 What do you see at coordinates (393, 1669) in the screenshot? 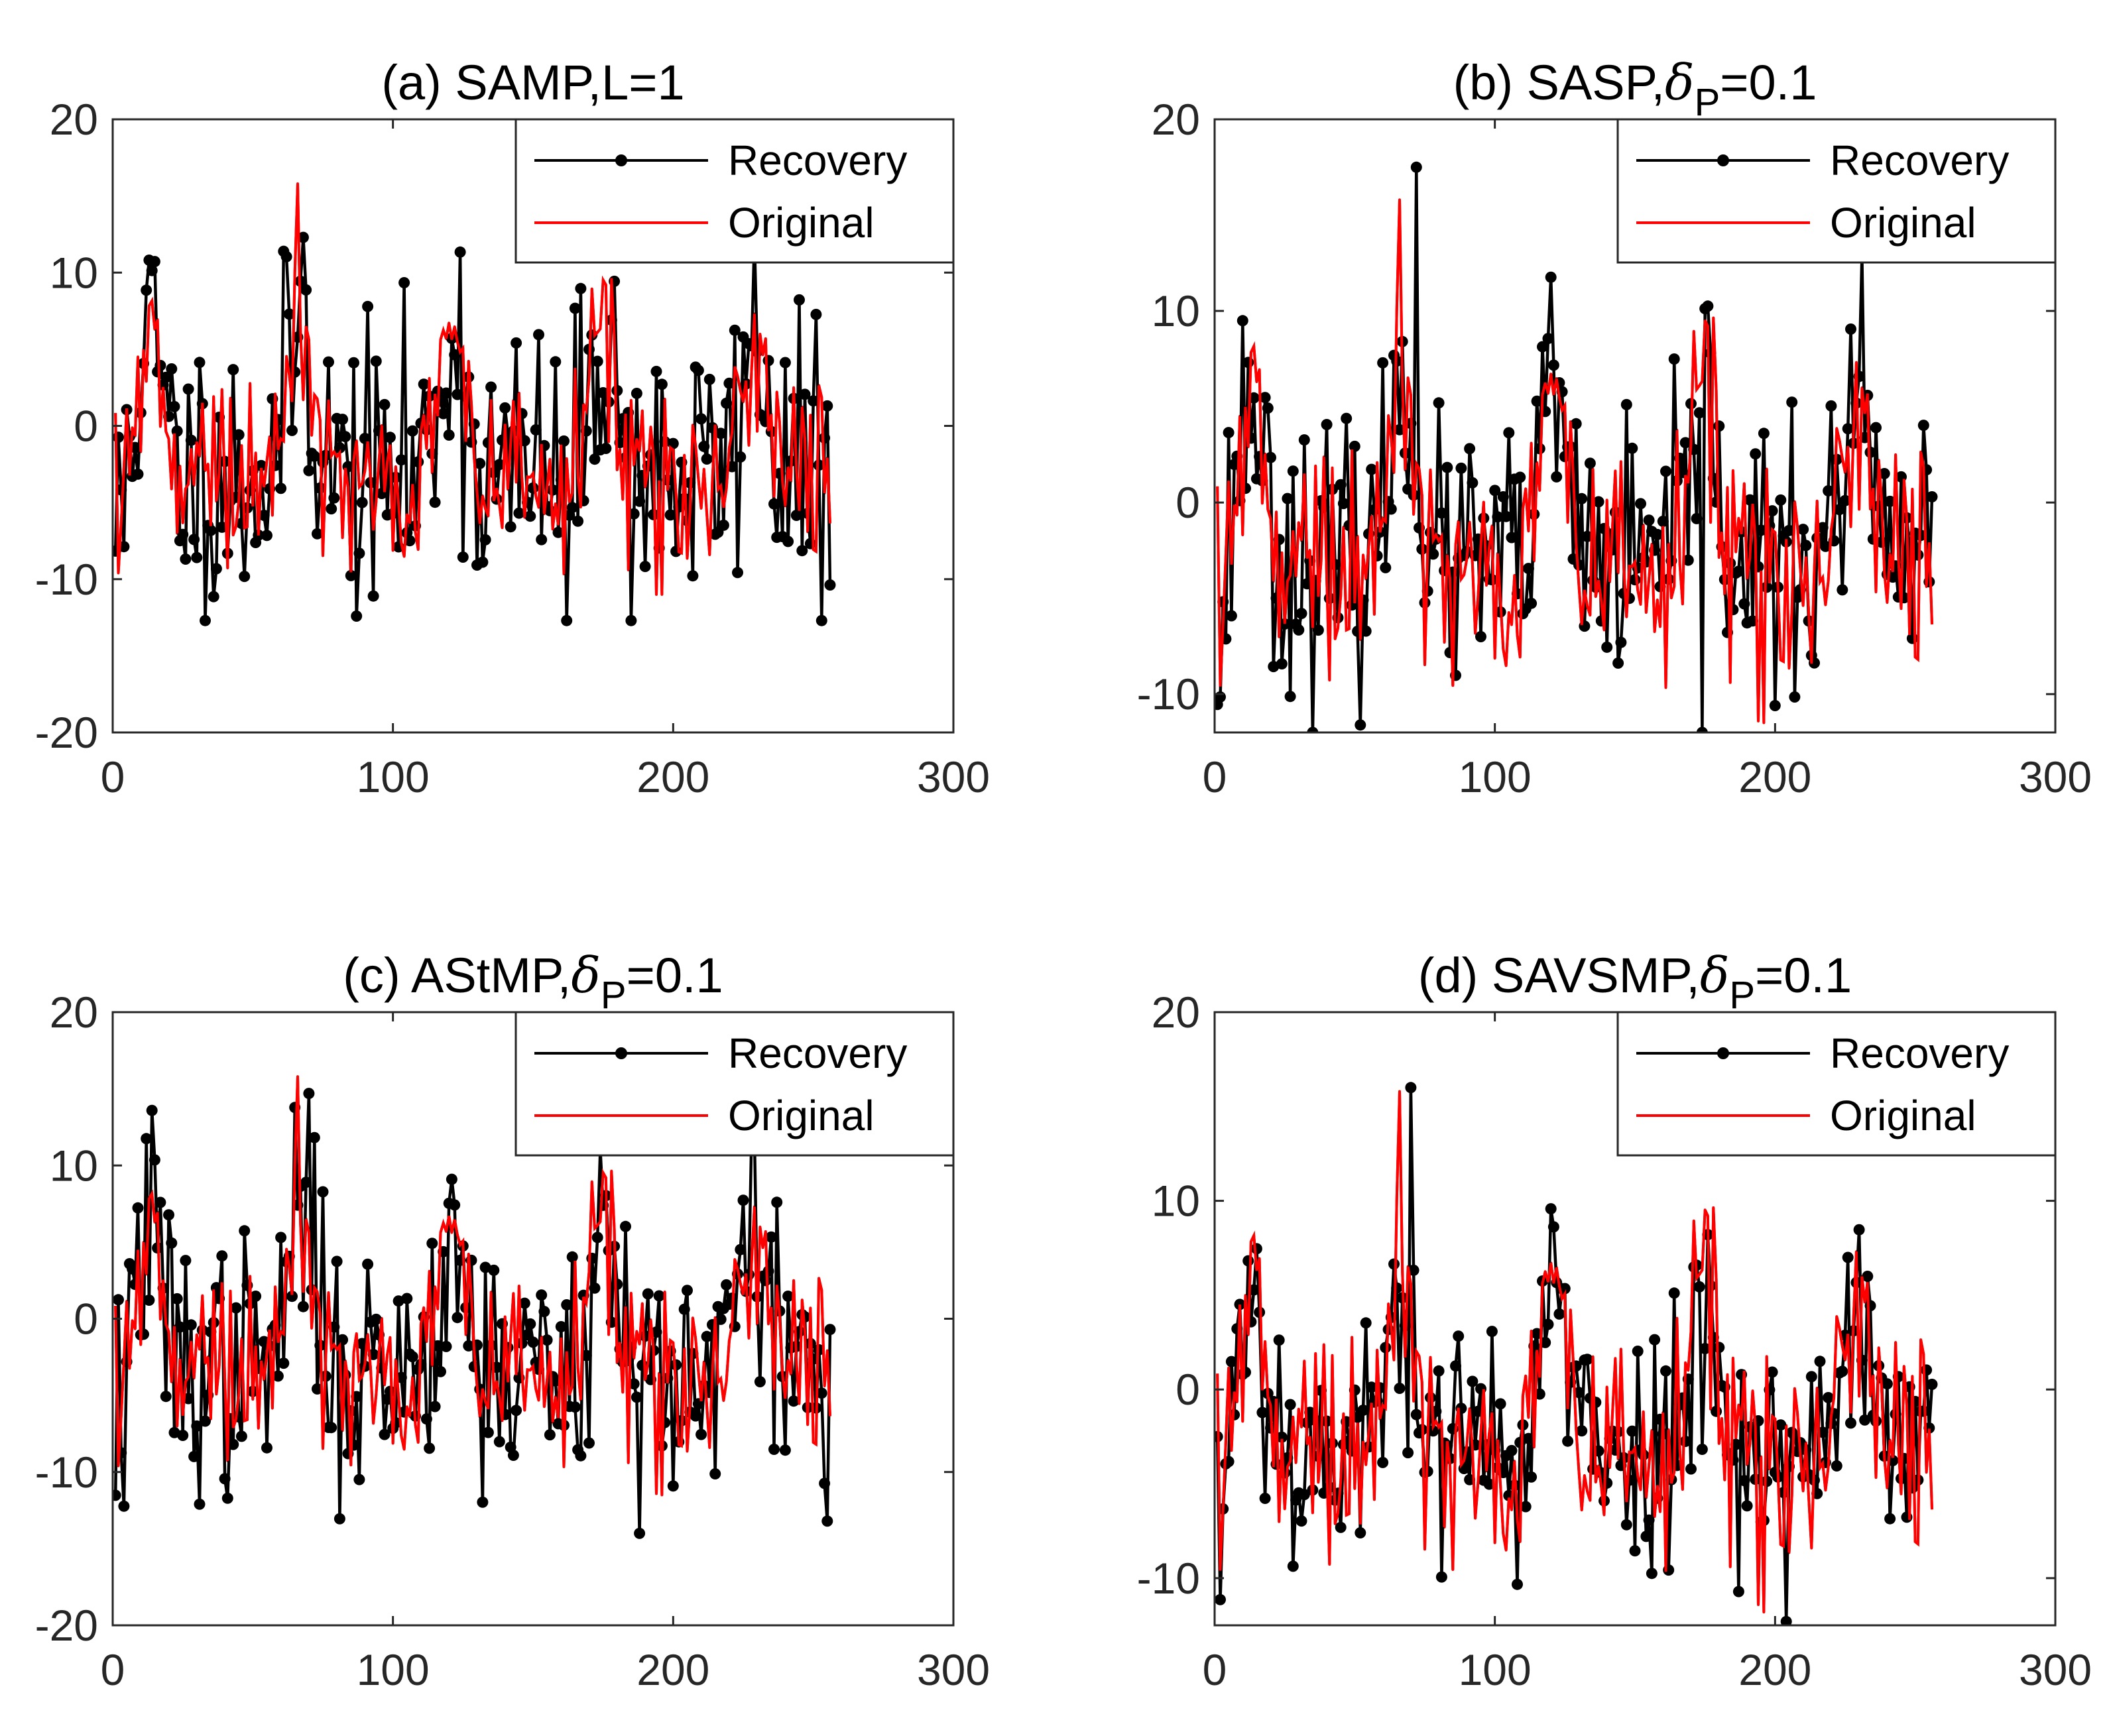
I see `x-tick-label: 100` at bounding box center [393, 1669].